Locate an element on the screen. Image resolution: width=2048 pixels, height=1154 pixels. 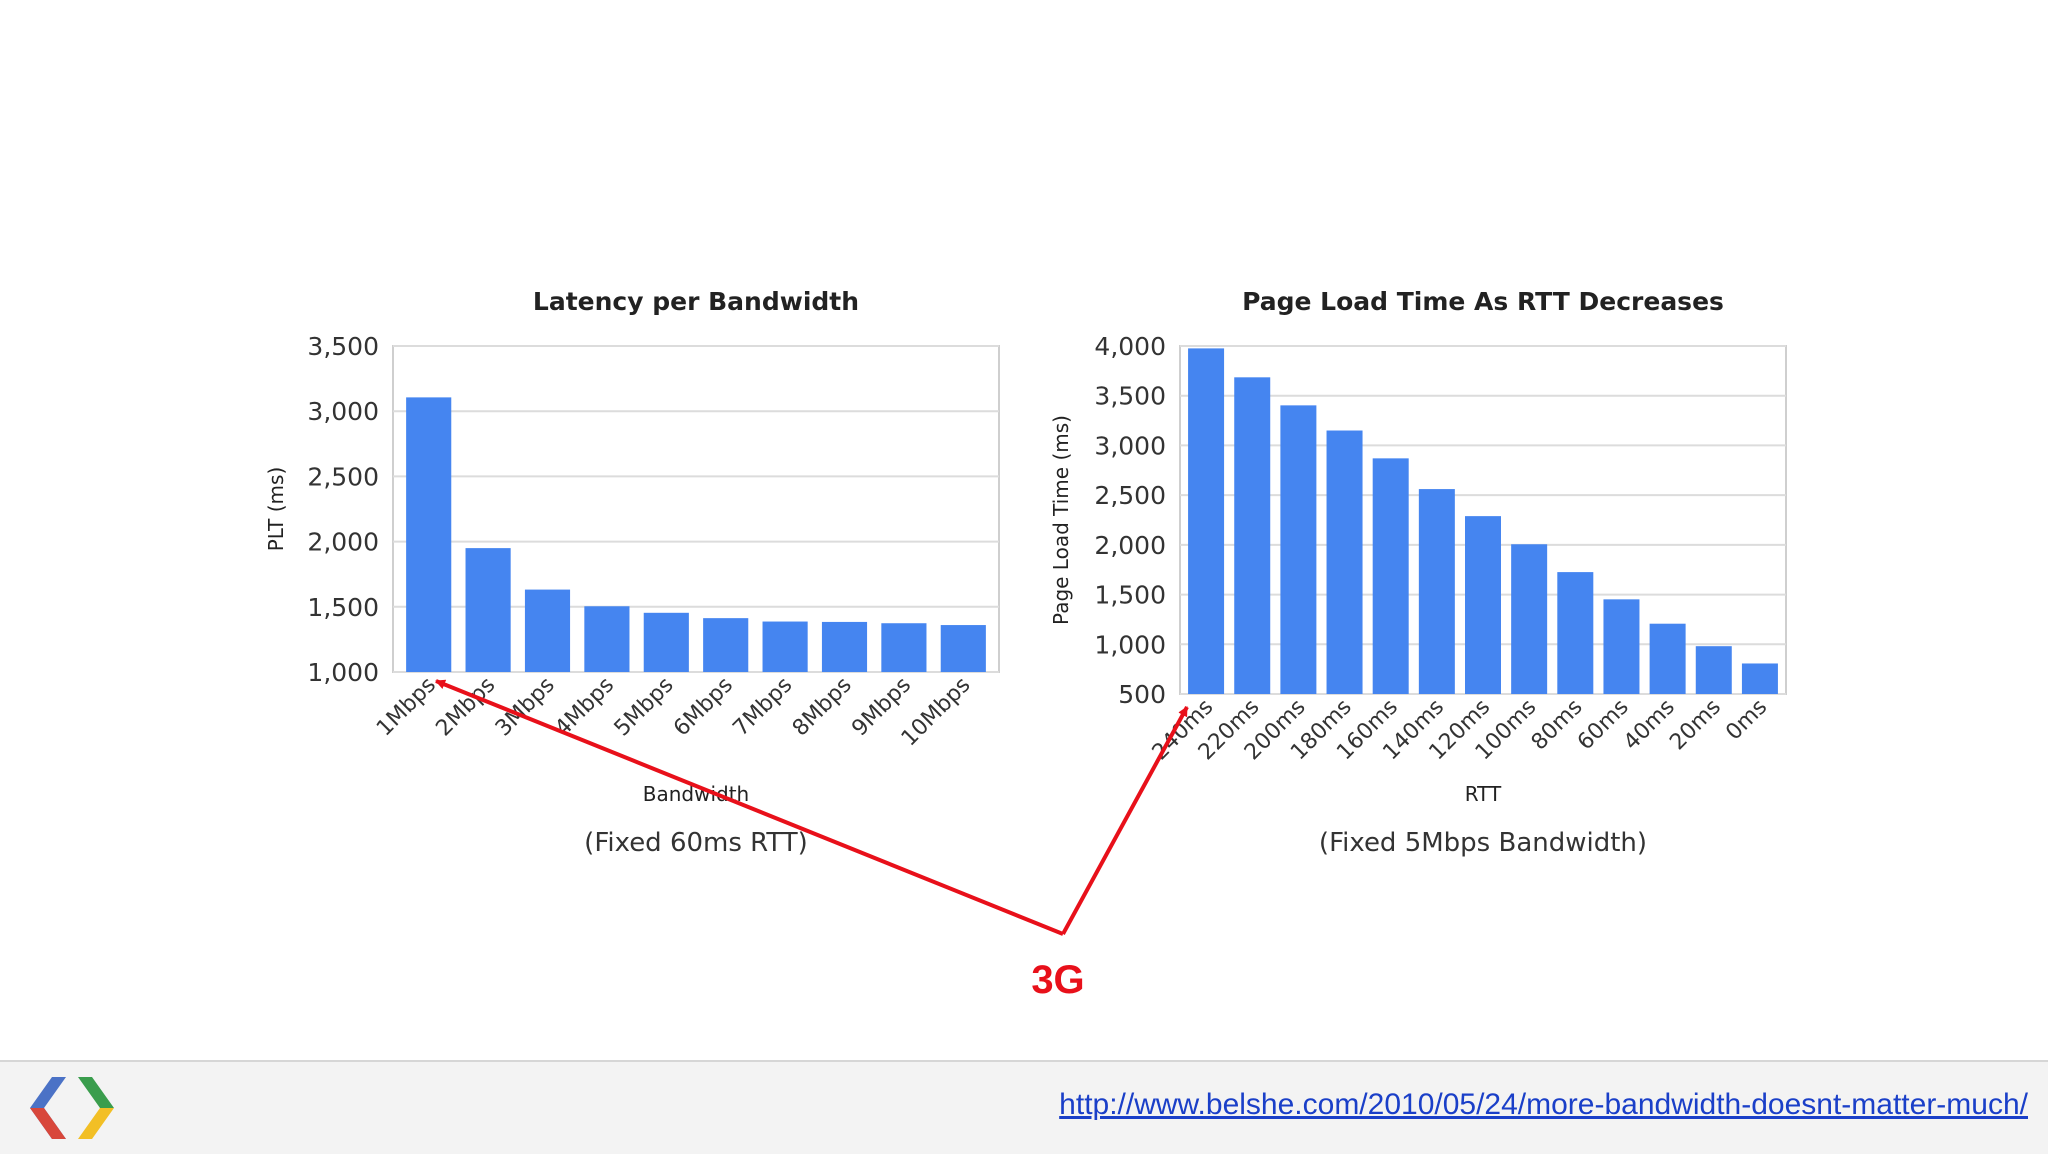
right-bar-160ms is located at coordinates (1390, 576).